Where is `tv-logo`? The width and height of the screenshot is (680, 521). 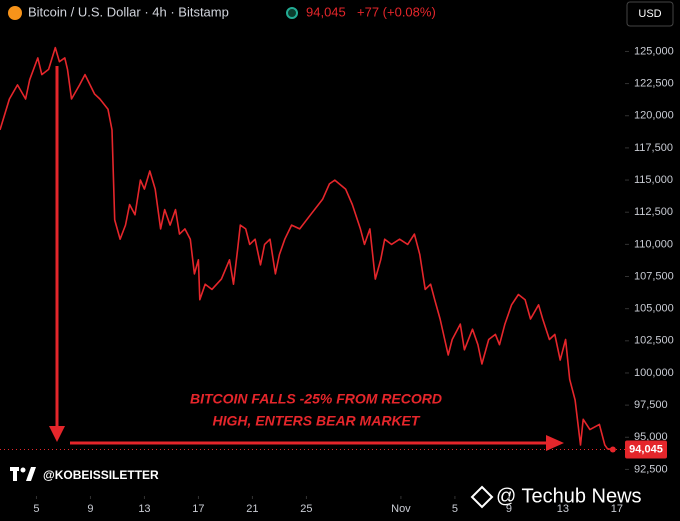
tv-logo is located at coordinates (23, 474).